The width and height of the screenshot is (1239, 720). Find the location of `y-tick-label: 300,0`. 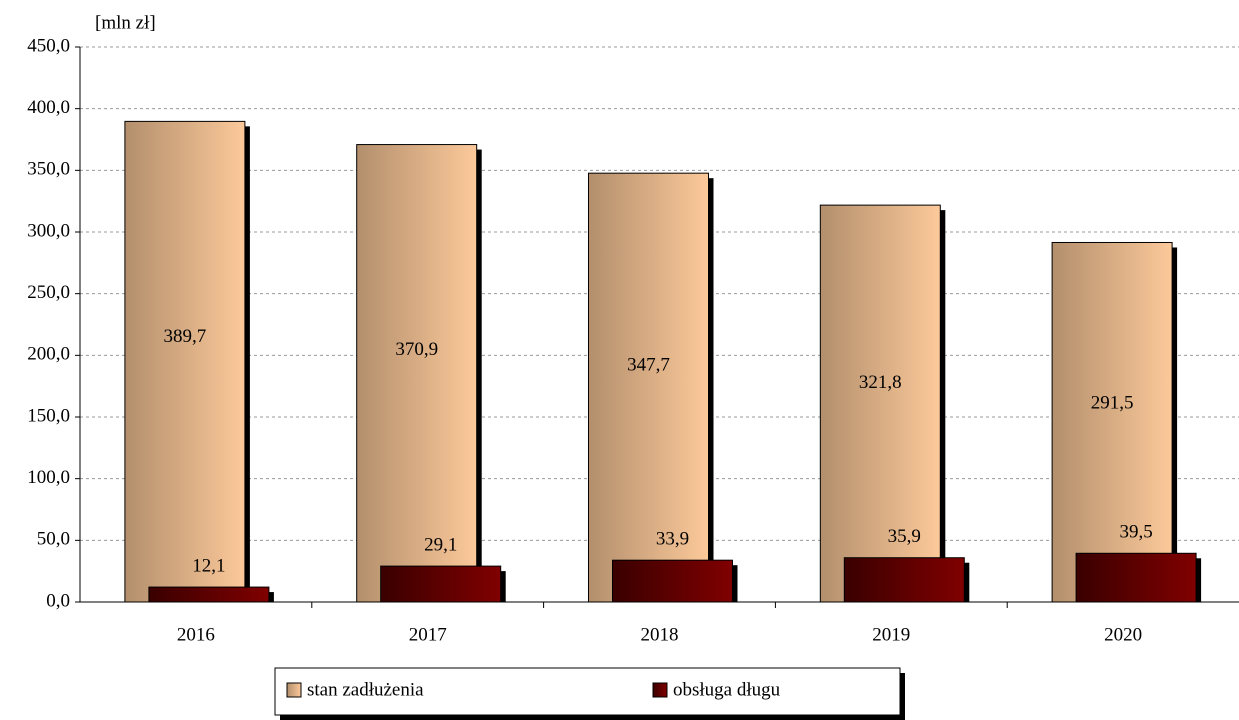

y-tick-label: 300,0 is located at coordinates (48, 230).